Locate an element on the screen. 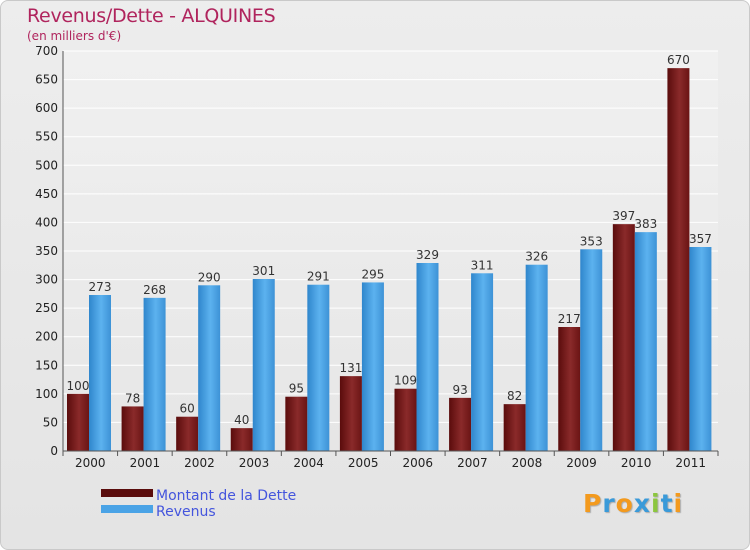 This screenshot has width=750, height=550. x-tick-label: 2000 is located at coordinates (90, 463).